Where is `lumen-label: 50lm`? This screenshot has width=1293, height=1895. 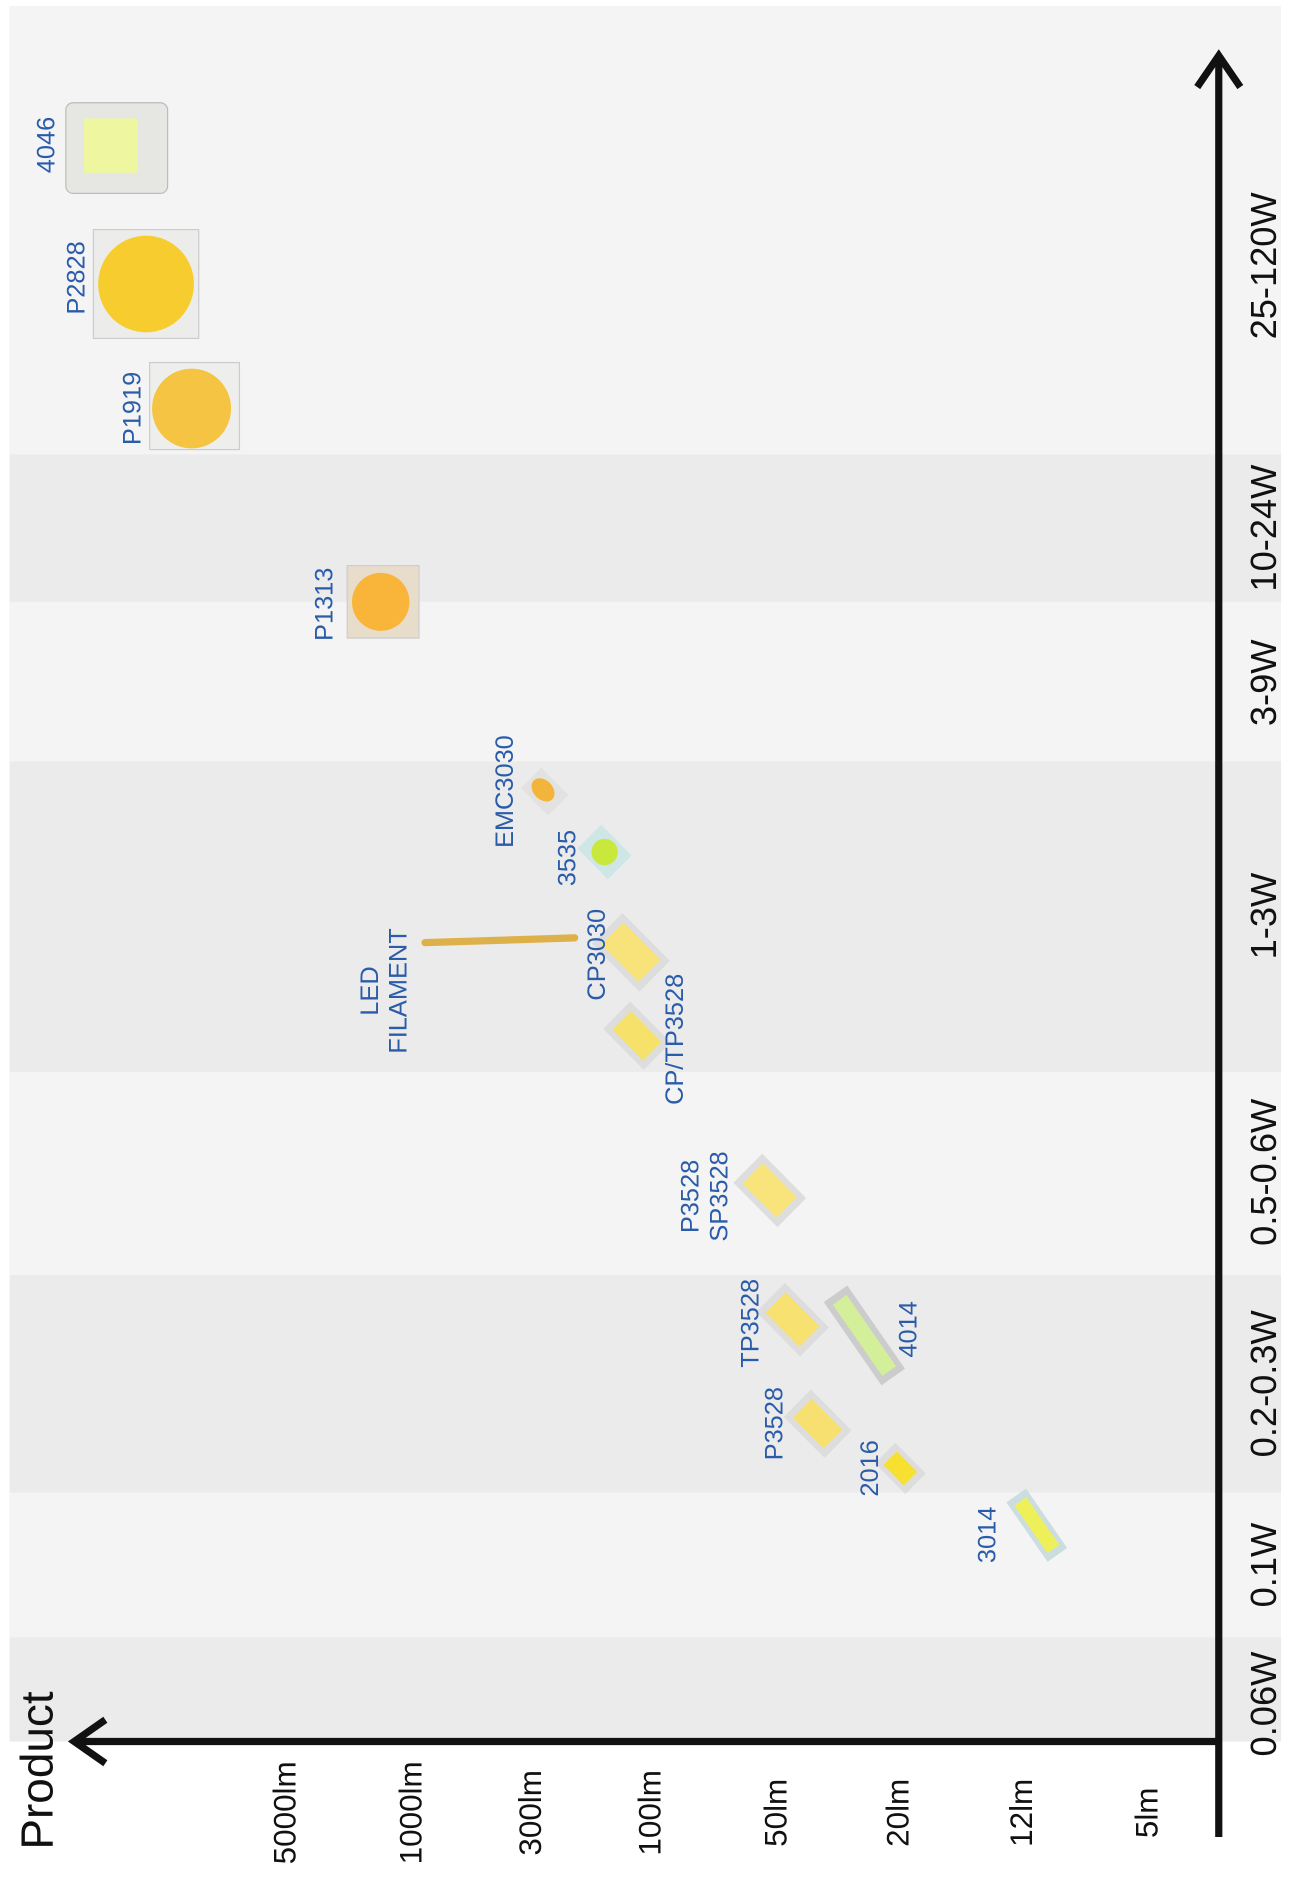 lumen-label: 50lm is located at coordinates (776, 1813).